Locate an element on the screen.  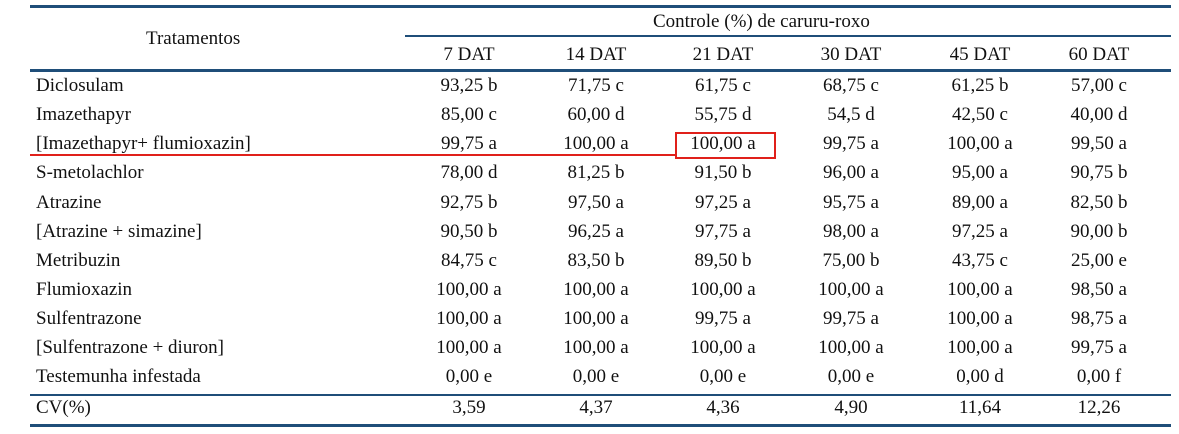
top-rule is located at coordinates (600, 6).